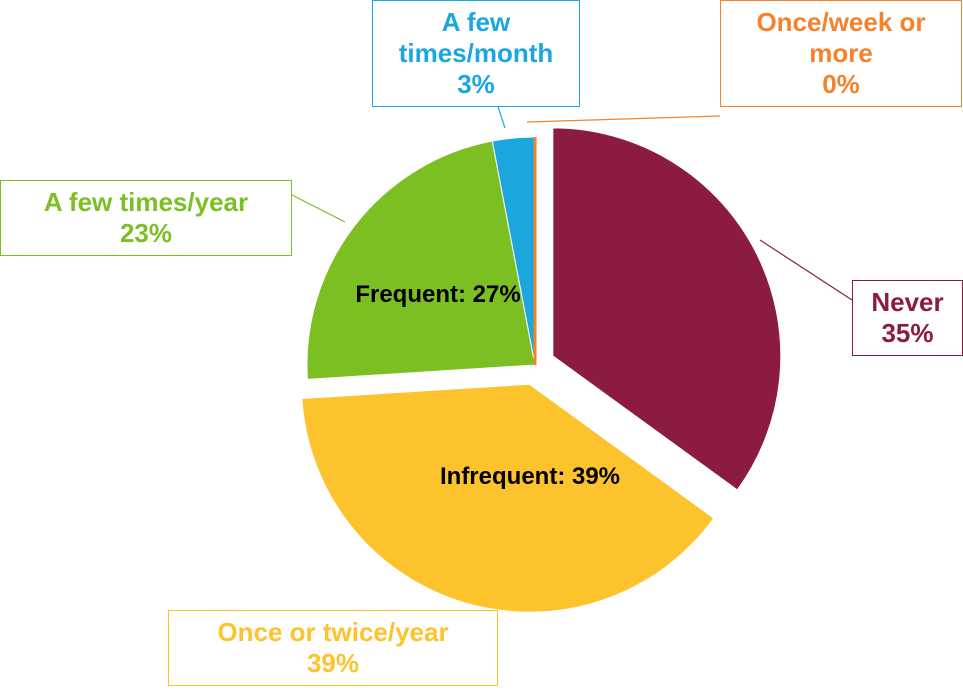 The image size is (963, 700). I want to click on category-label: A few times/year, so click(146, 202).